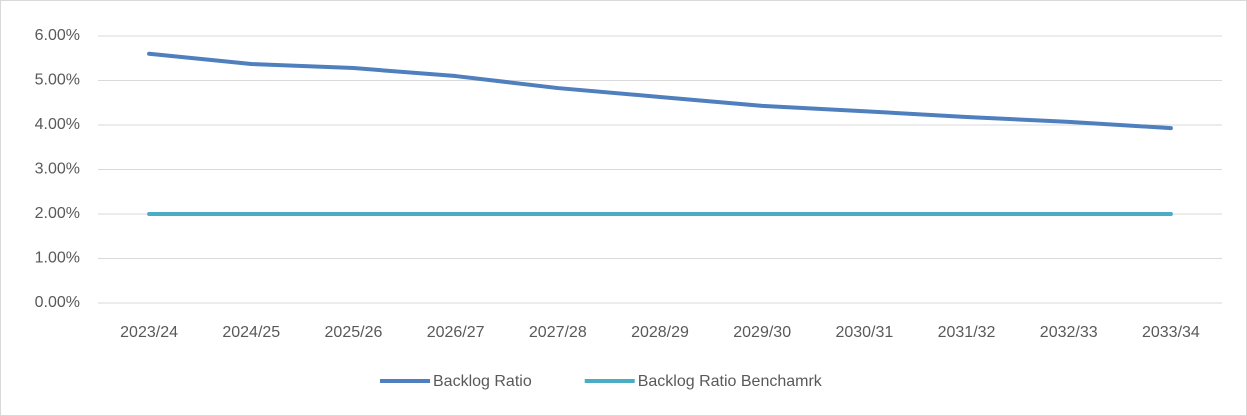 Image resolution: width=1247 pixels, height=416 pixels. What do you see at coordinates (558, 332) in the screenshot?
I see `x-tick-label: 2027/28` at bounding box center [558, 332].